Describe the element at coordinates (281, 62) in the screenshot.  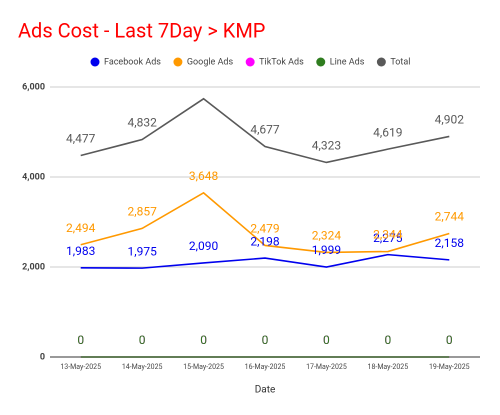
I see `legend-label: TikTok Ads` at that location.